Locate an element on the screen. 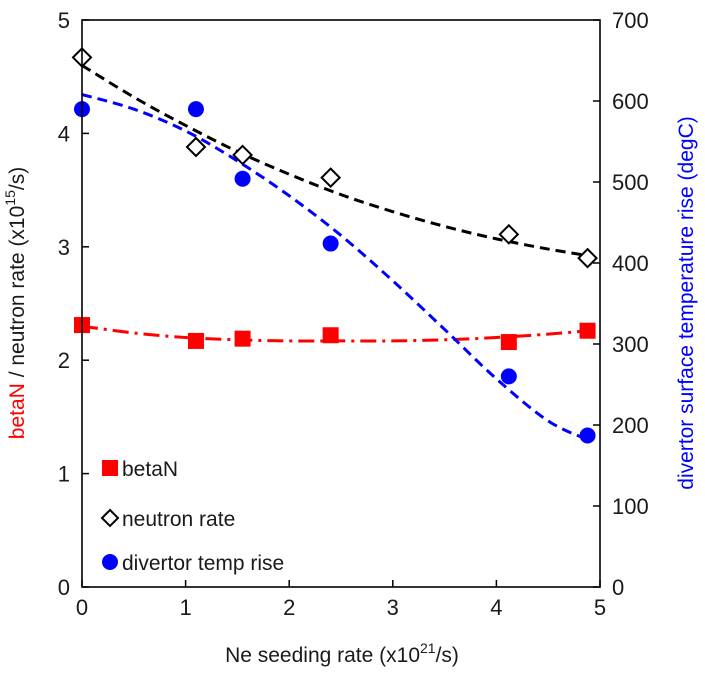 The image size is (705, 673). y-left-title-exponent: 15 is located at coordinates (10, 198).